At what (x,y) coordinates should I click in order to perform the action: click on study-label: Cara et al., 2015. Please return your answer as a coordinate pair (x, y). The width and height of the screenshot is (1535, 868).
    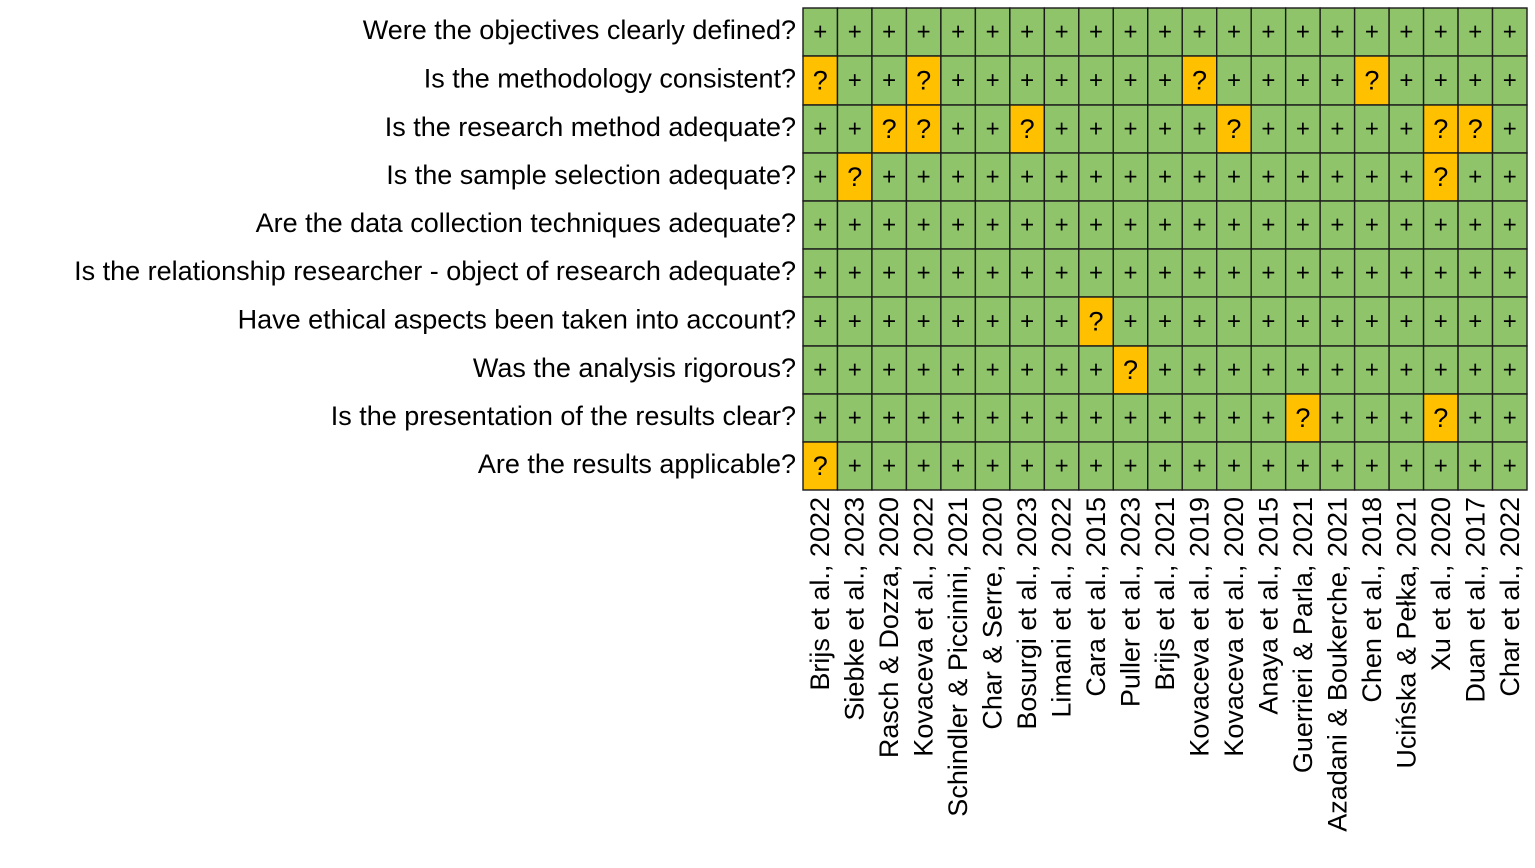
    Looking at the image, I should click on (1096, 597).